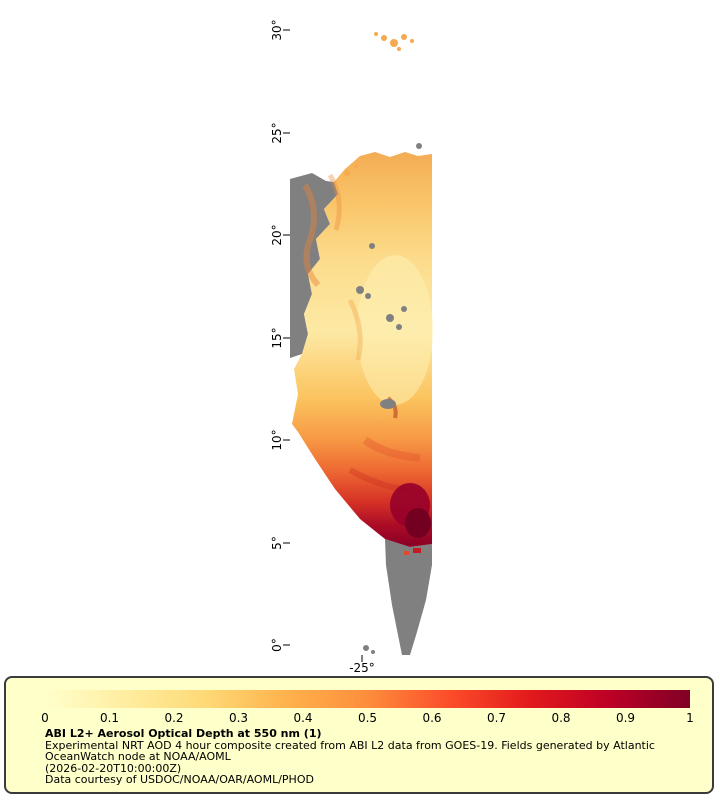  I want to click on axis-ticks, so click(323, 345).